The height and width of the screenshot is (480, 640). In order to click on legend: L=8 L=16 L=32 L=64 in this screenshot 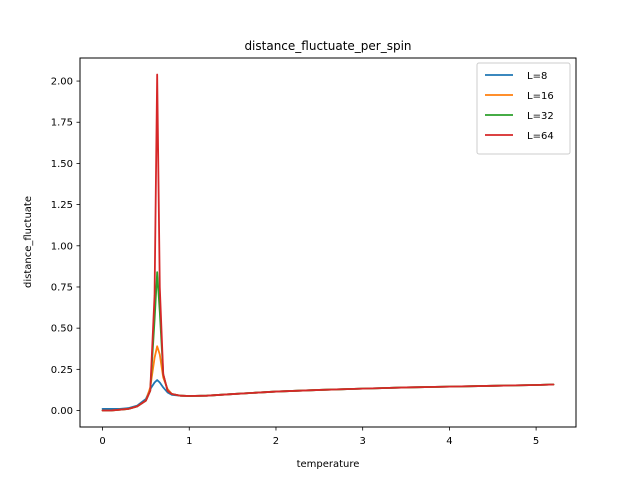, I will do `click(523, 108)`.